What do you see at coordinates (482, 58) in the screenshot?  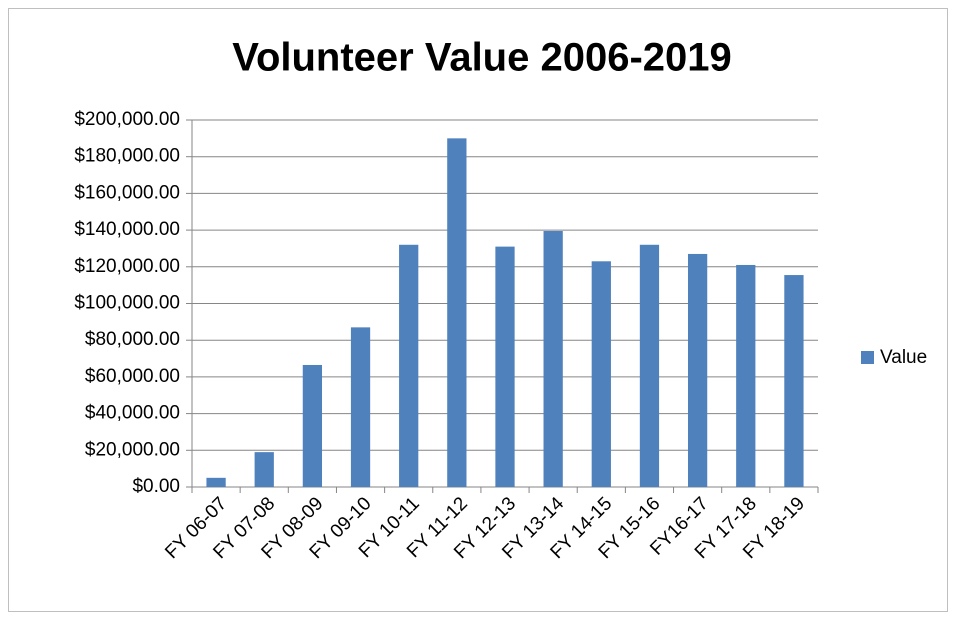 I see `chart-title: Volunteer Value 2006-2019` at bounding box center [482, 58].